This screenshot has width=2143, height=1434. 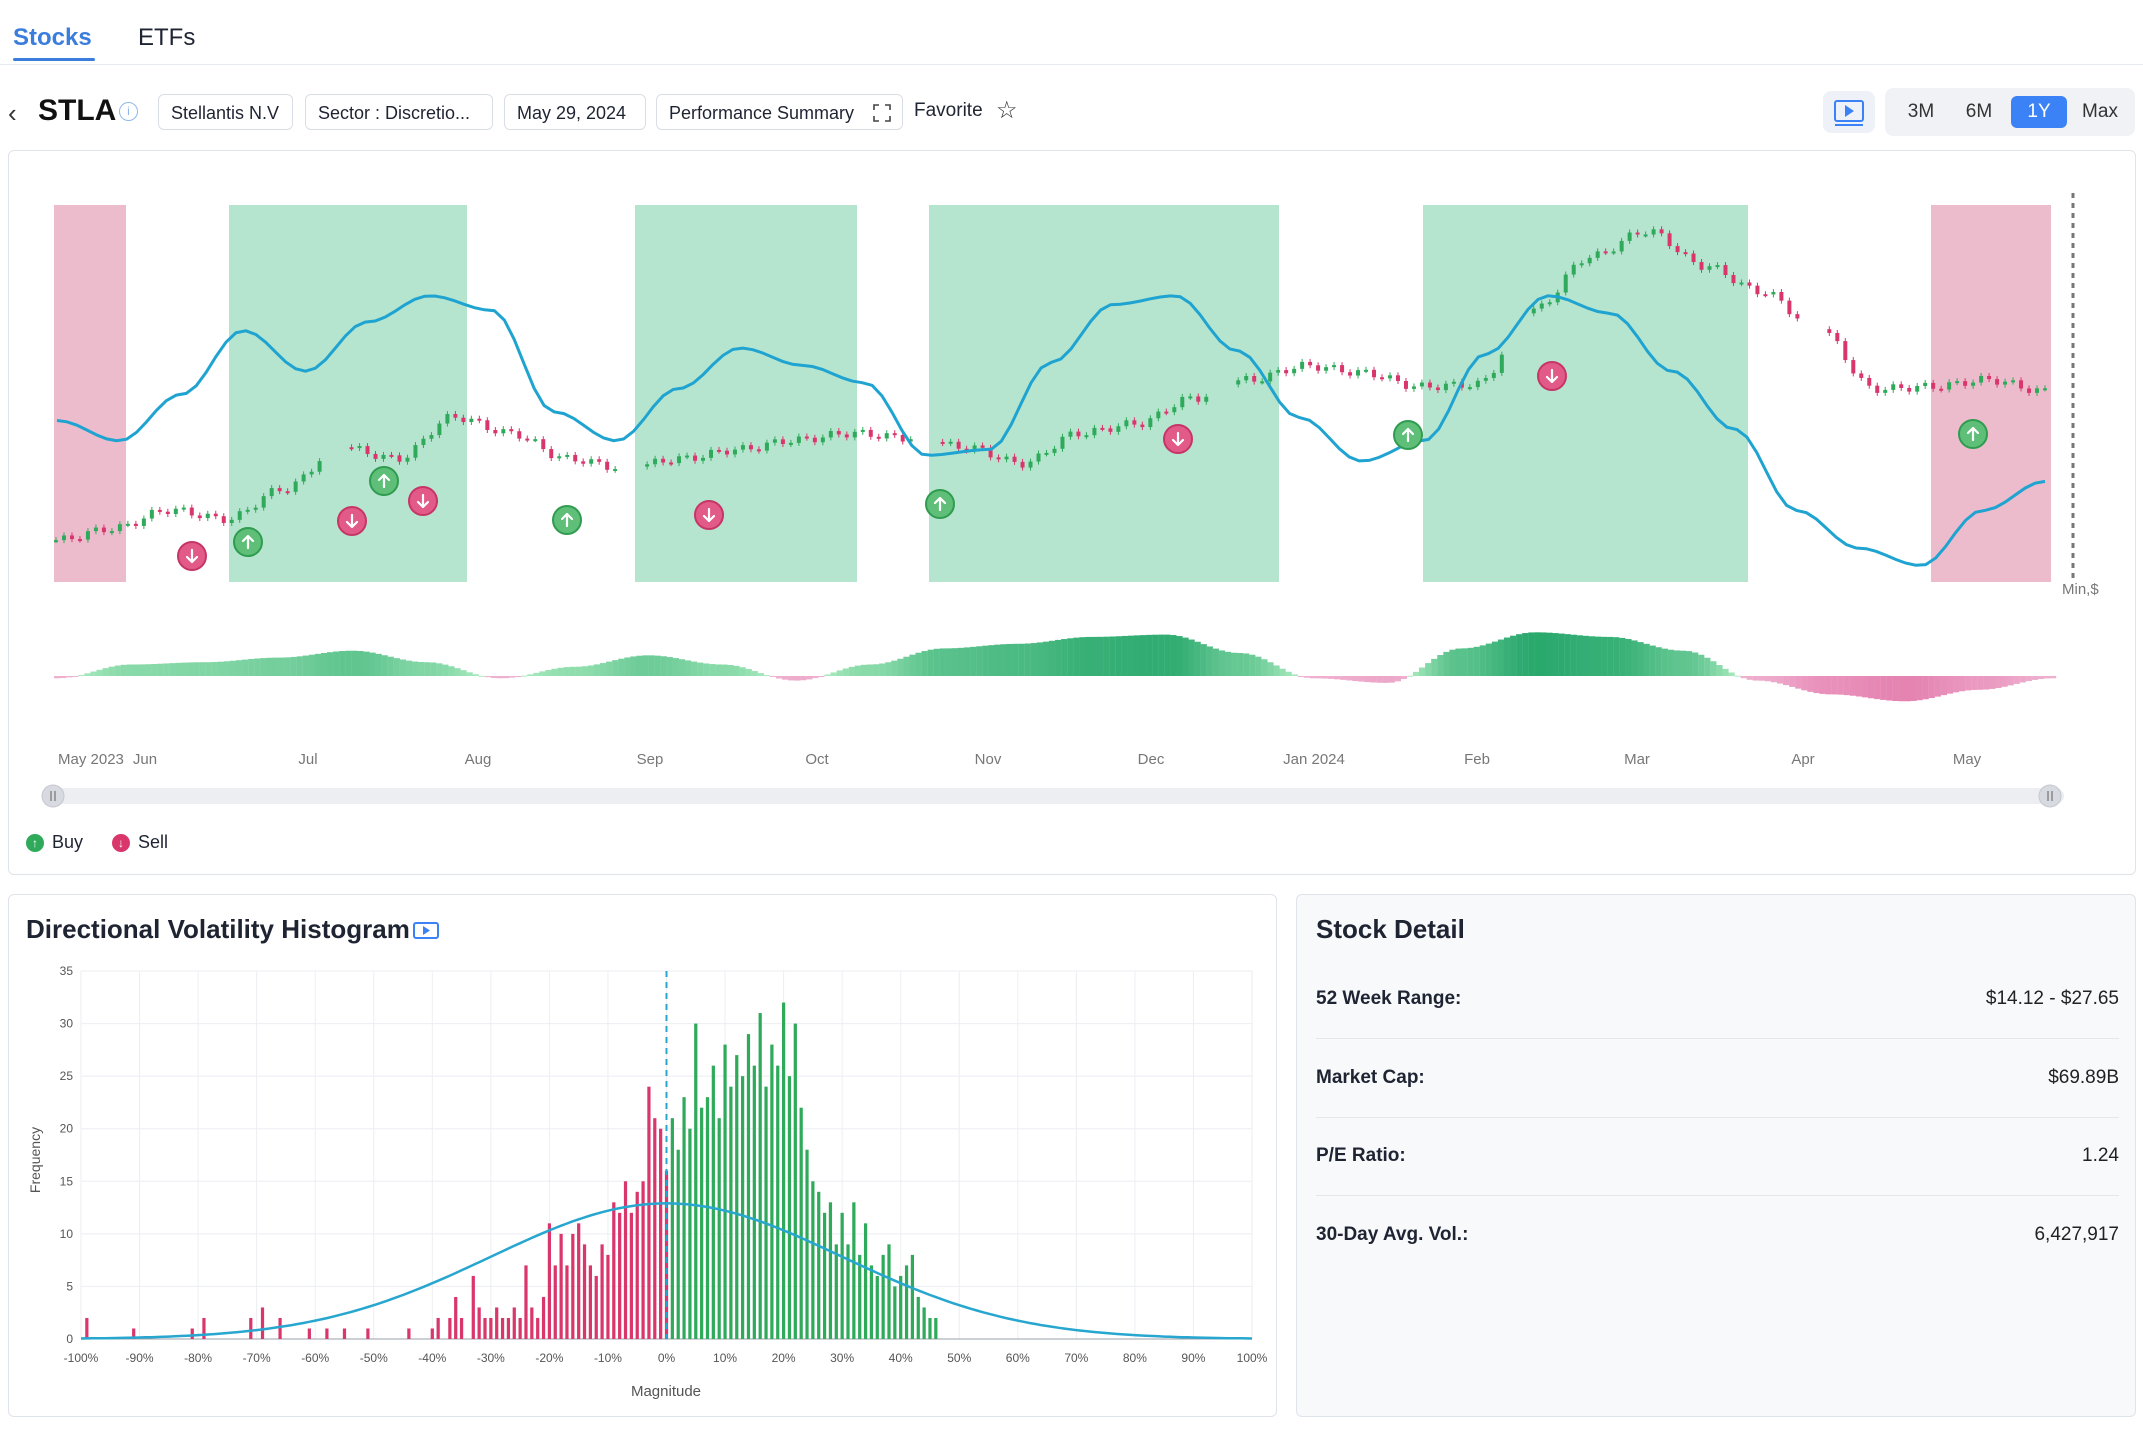 What do you see at coordinates (901, 1358) in the screenshot?
I see `x-tick-label: 40%` at bounding box center [901, 1358].